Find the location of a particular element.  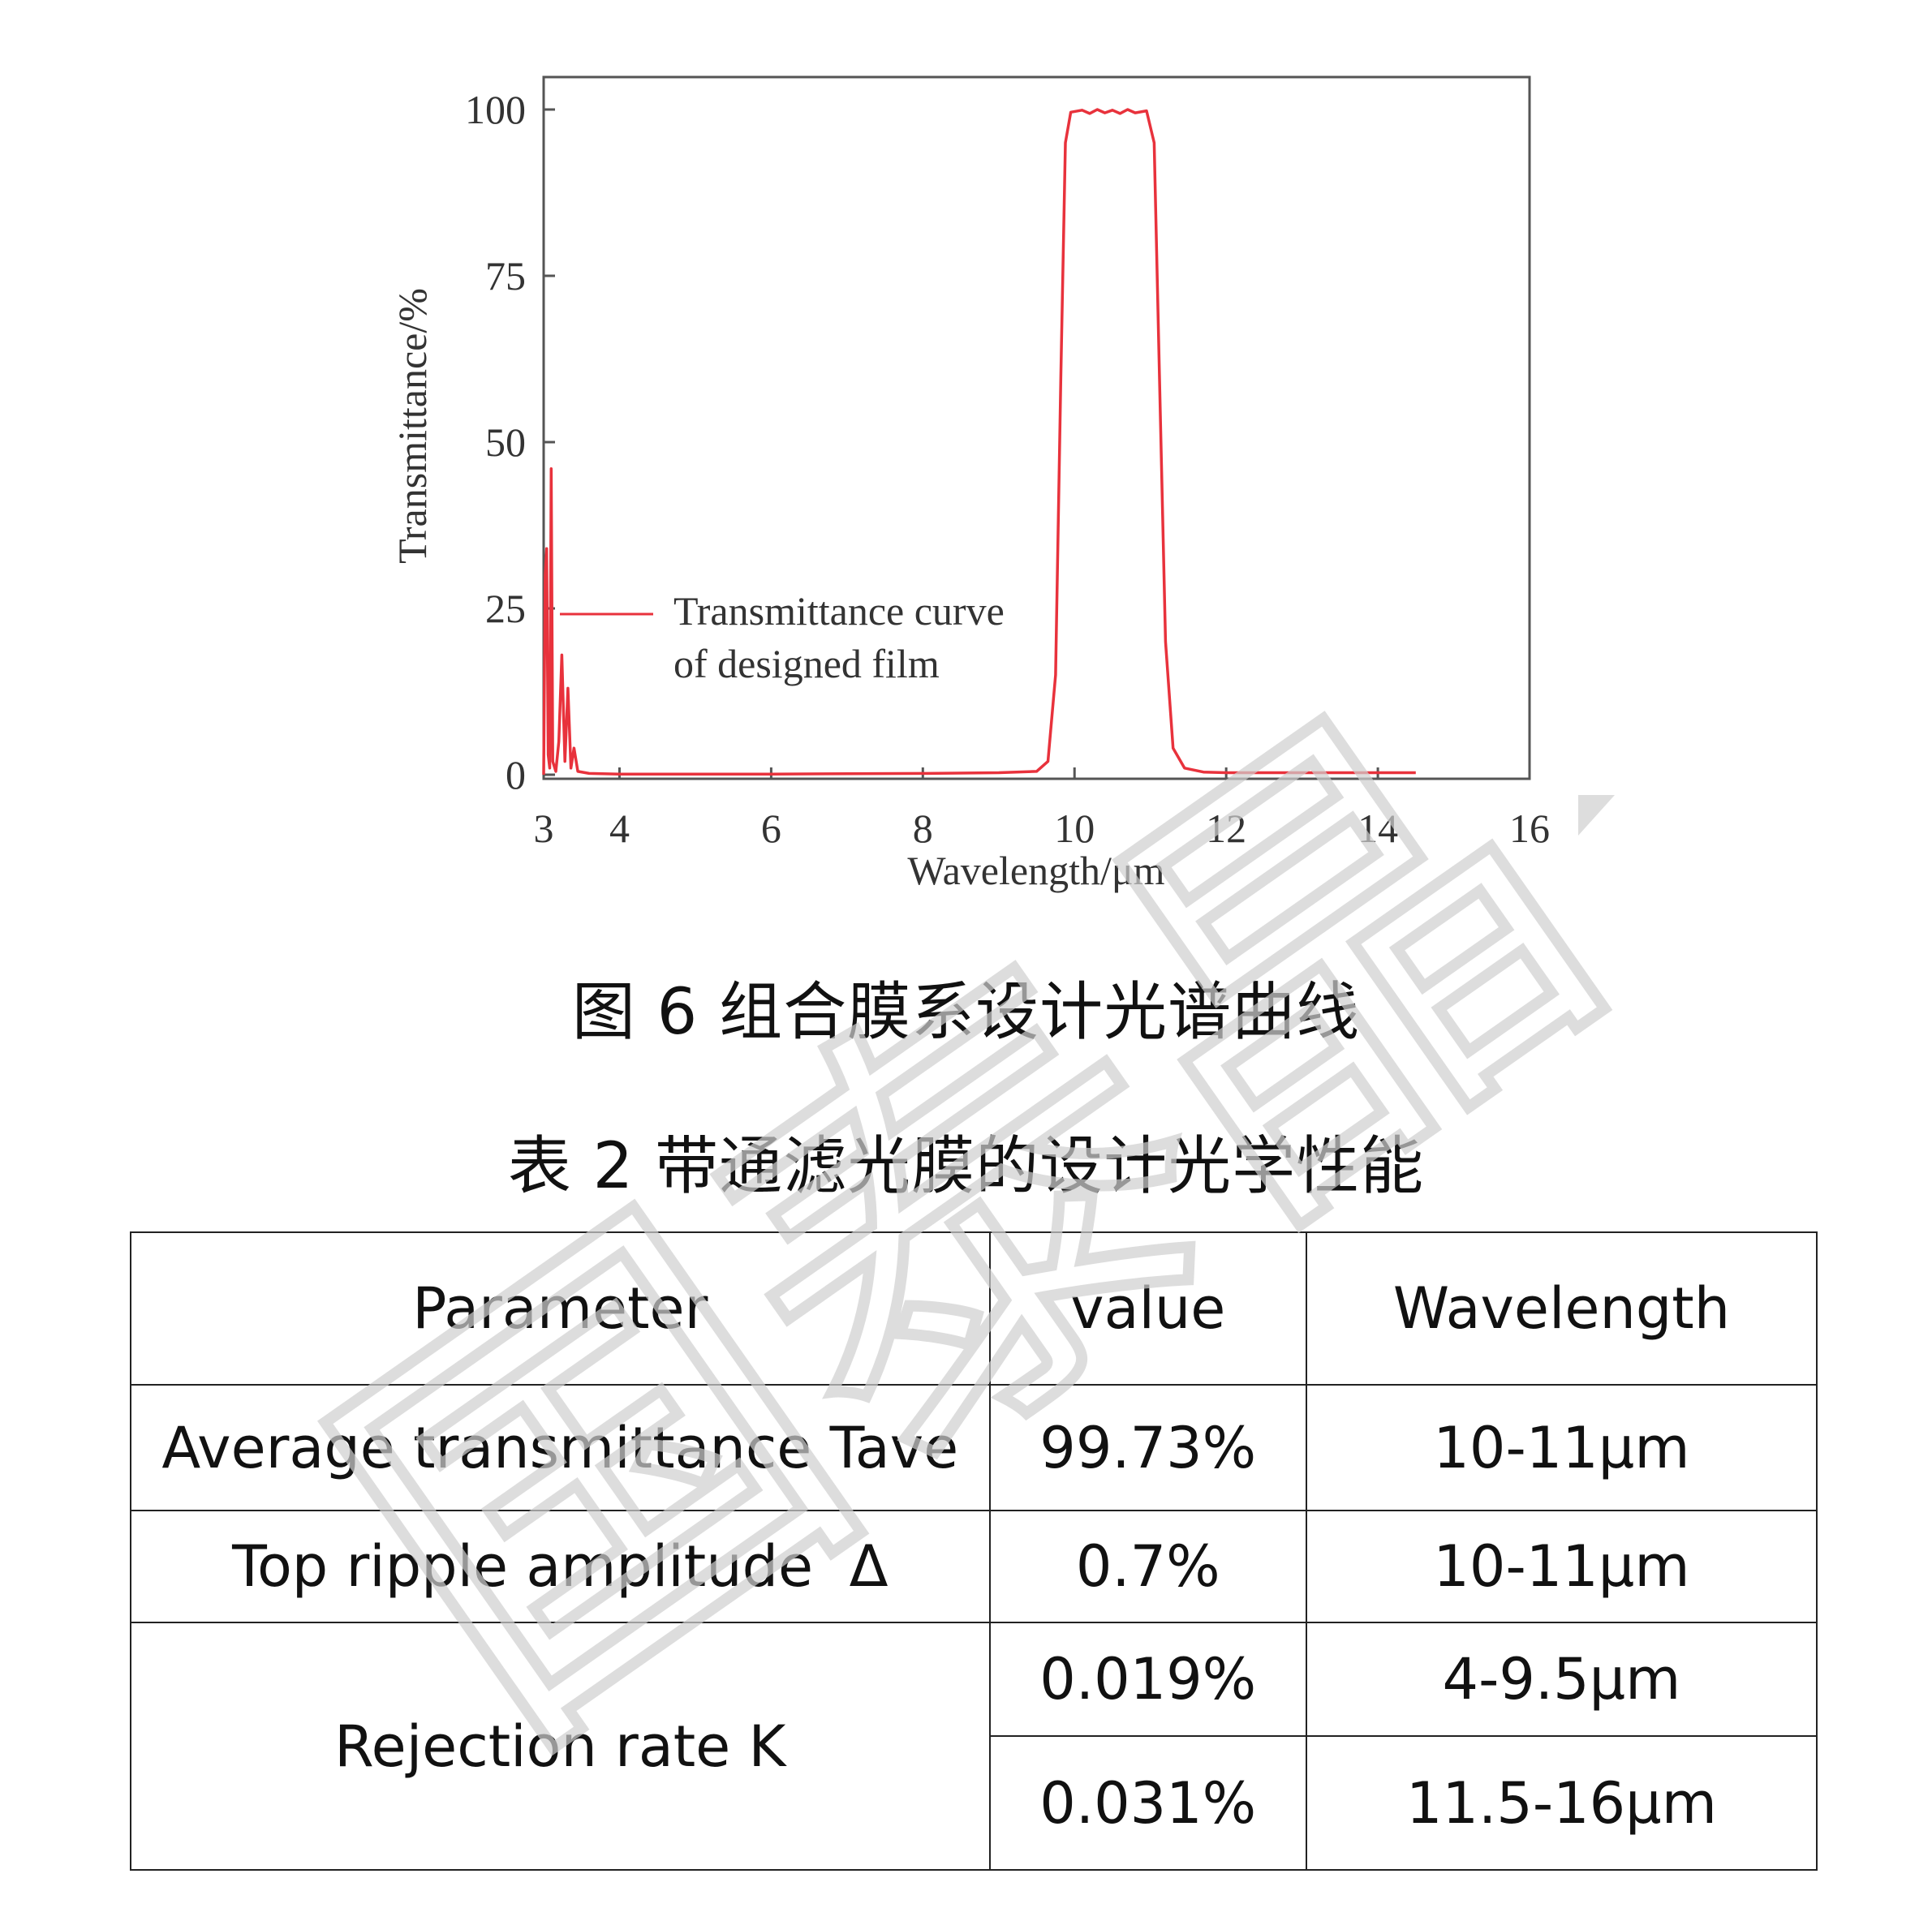

header-wavelength: Wavelength is located at coordinates (1561, 1308).